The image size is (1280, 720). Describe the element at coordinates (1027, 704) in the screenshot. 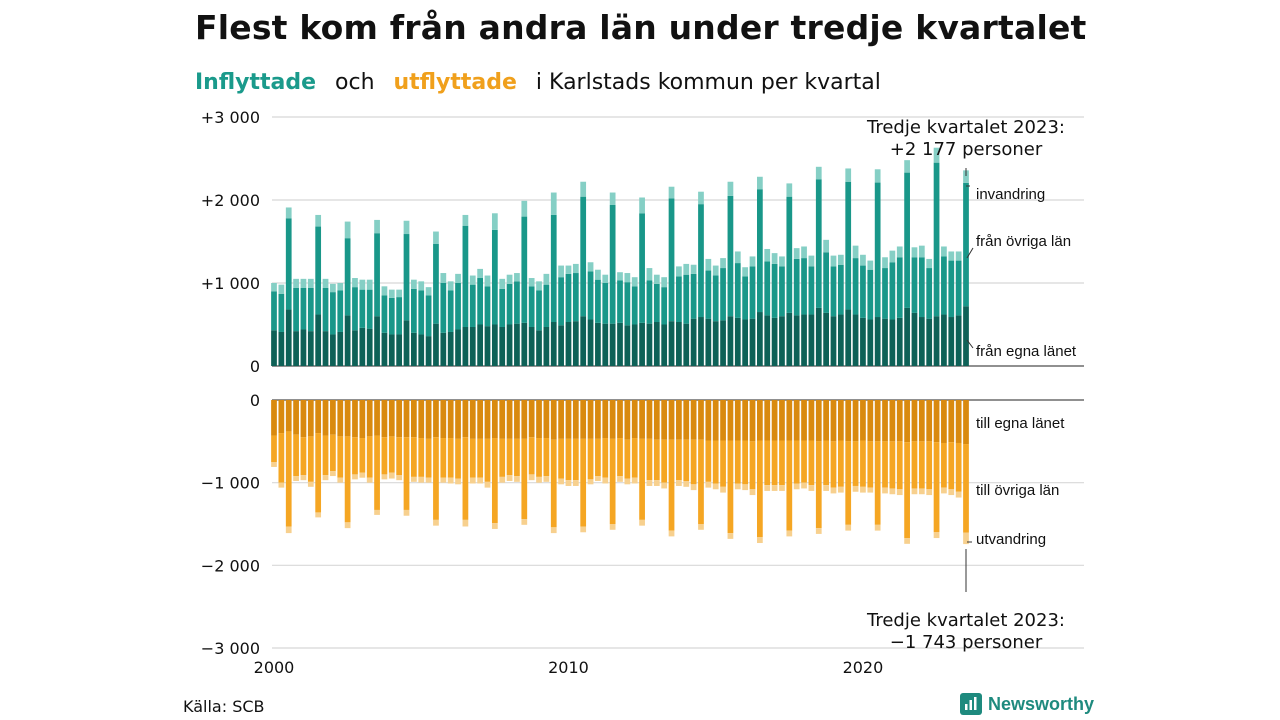

I see `newsworthy-logo: Newsworthy` at that location.